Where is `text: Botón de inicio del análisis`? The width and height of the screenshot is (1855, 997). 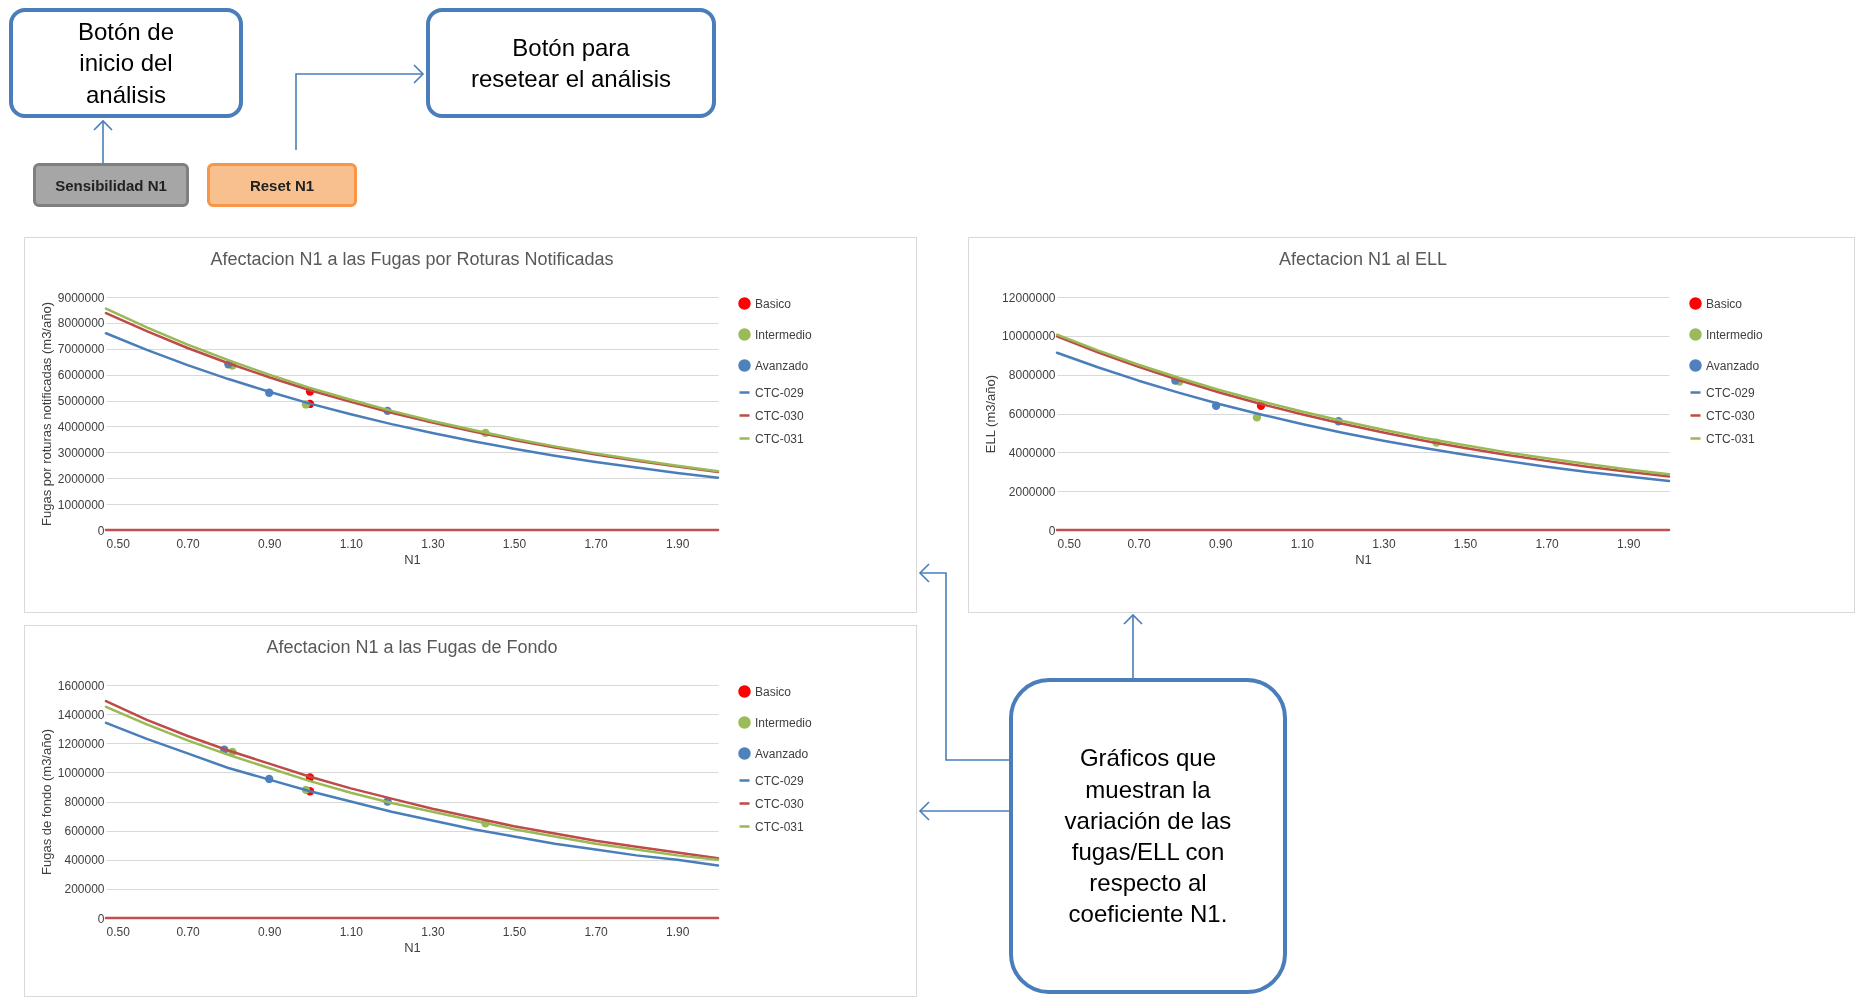 text: Botón de inicio del análisis is located at coordinates (126, 63).